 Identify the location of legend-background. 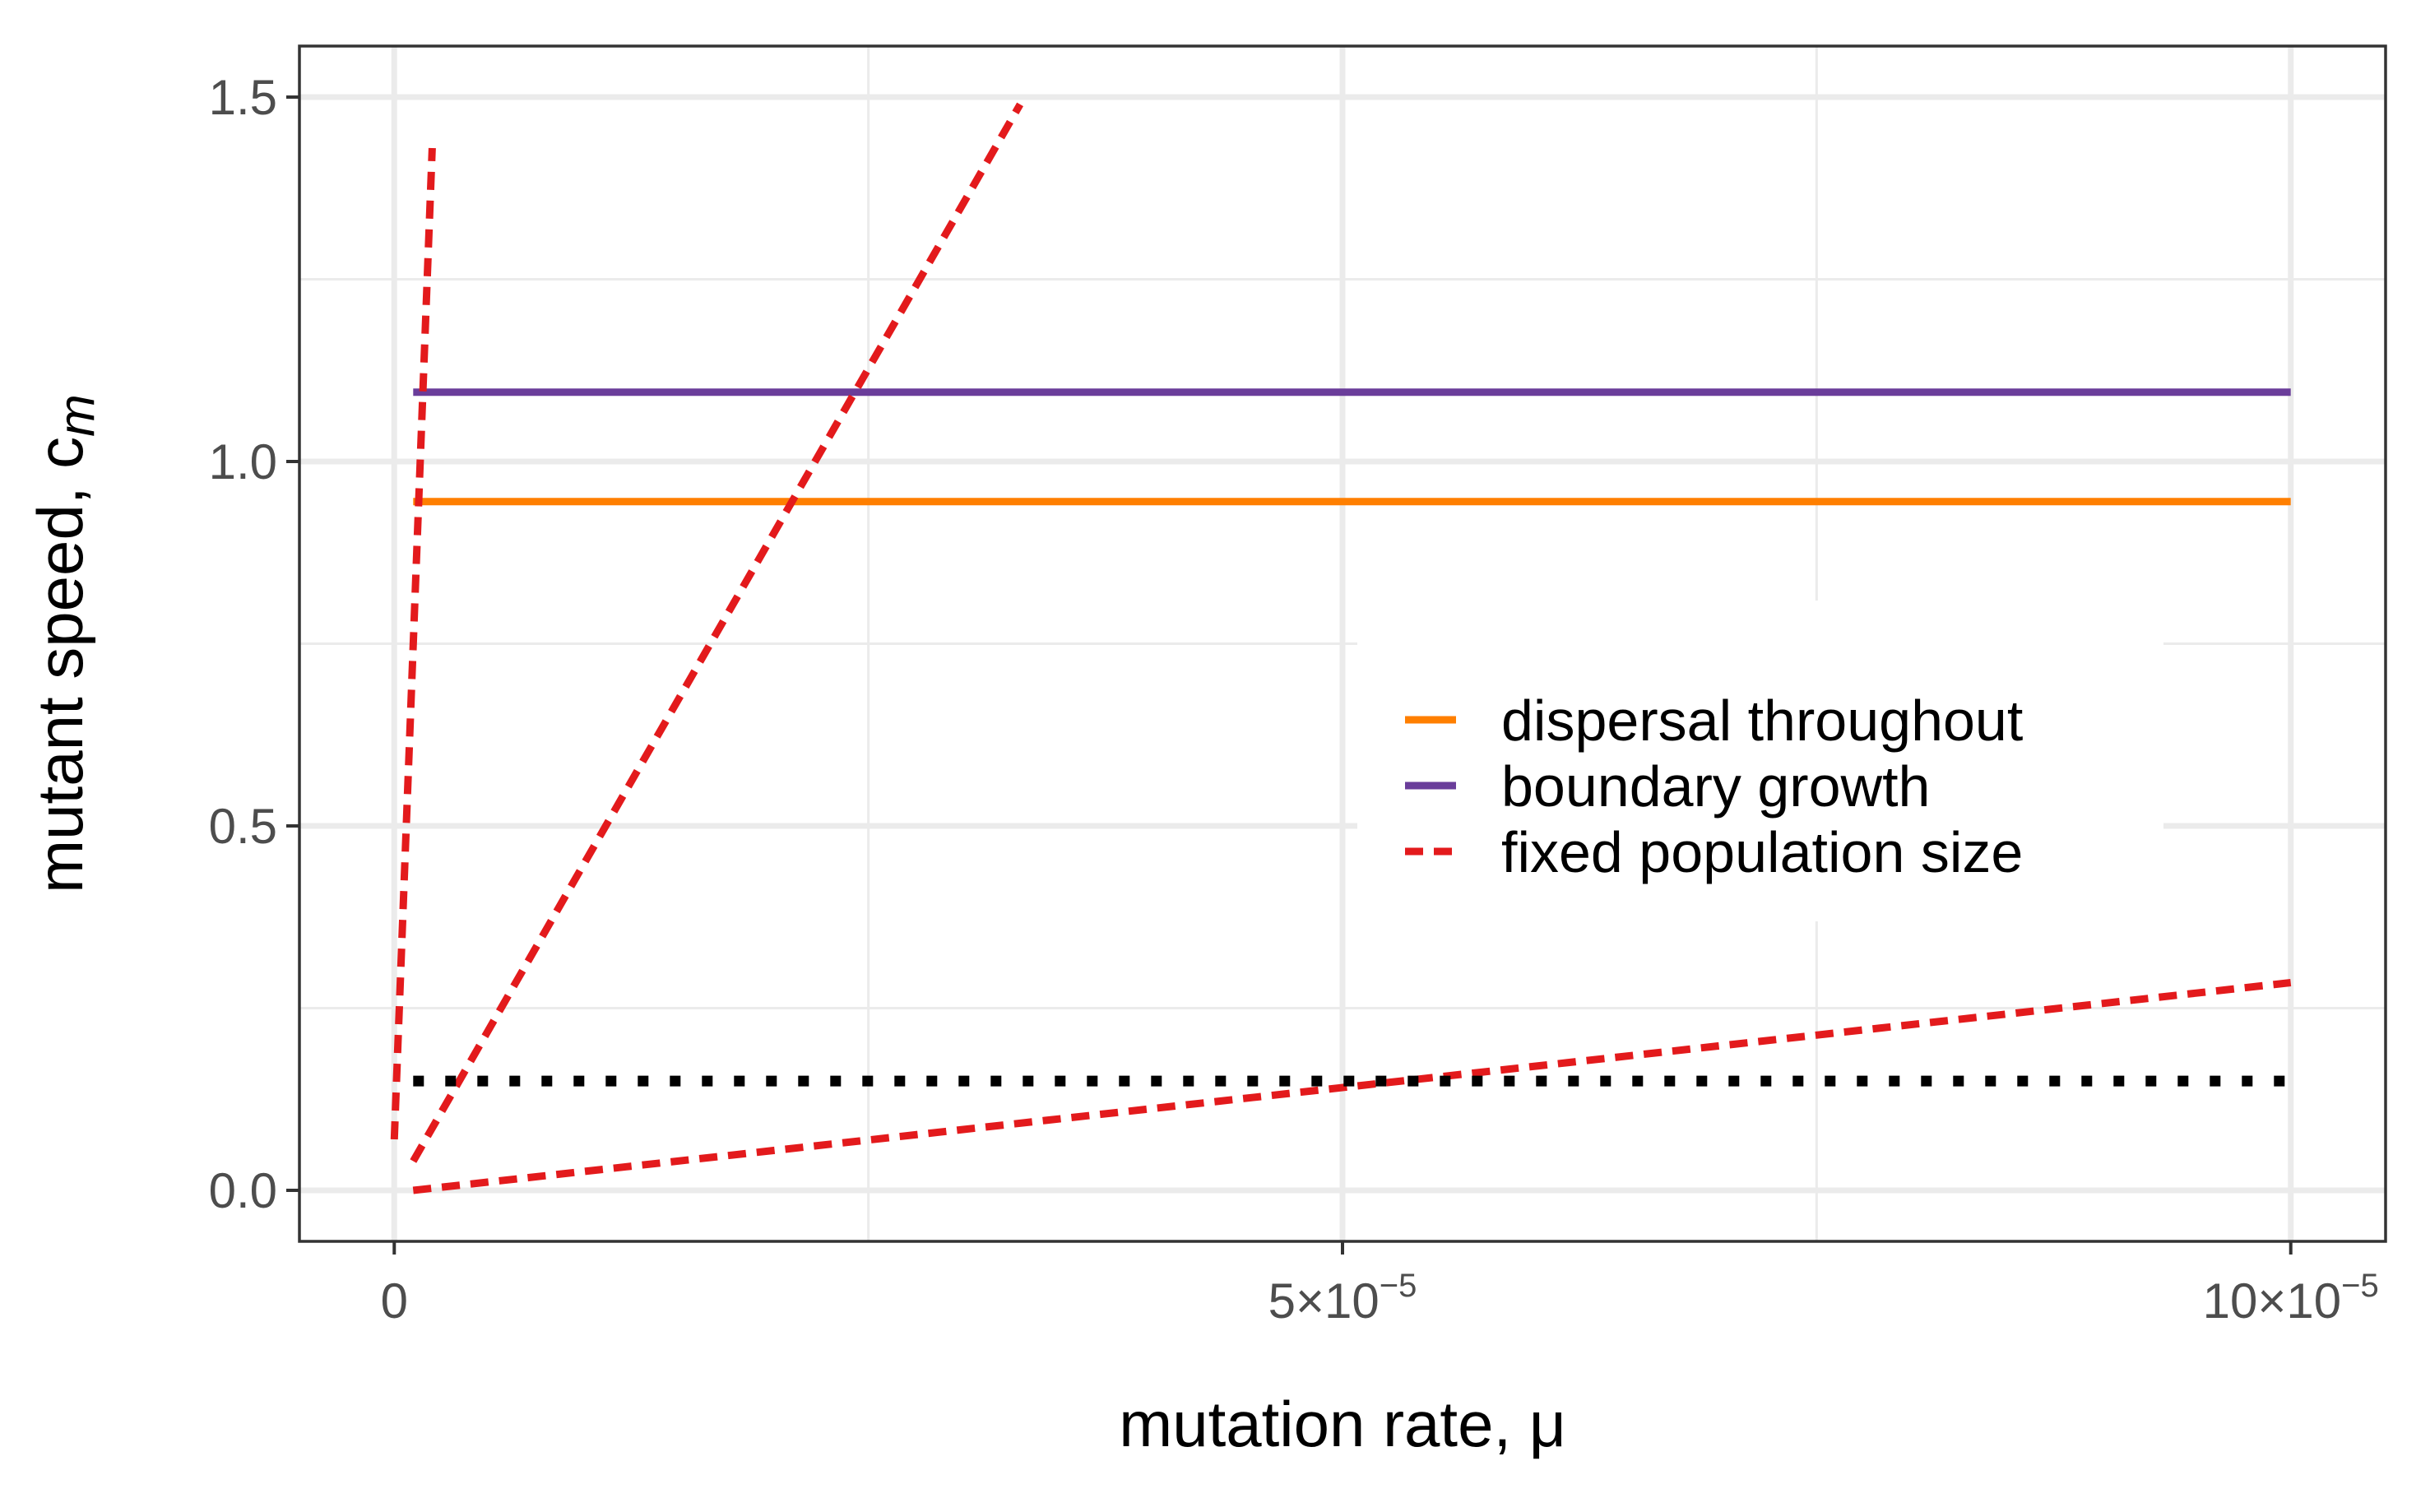
(1760, 761).